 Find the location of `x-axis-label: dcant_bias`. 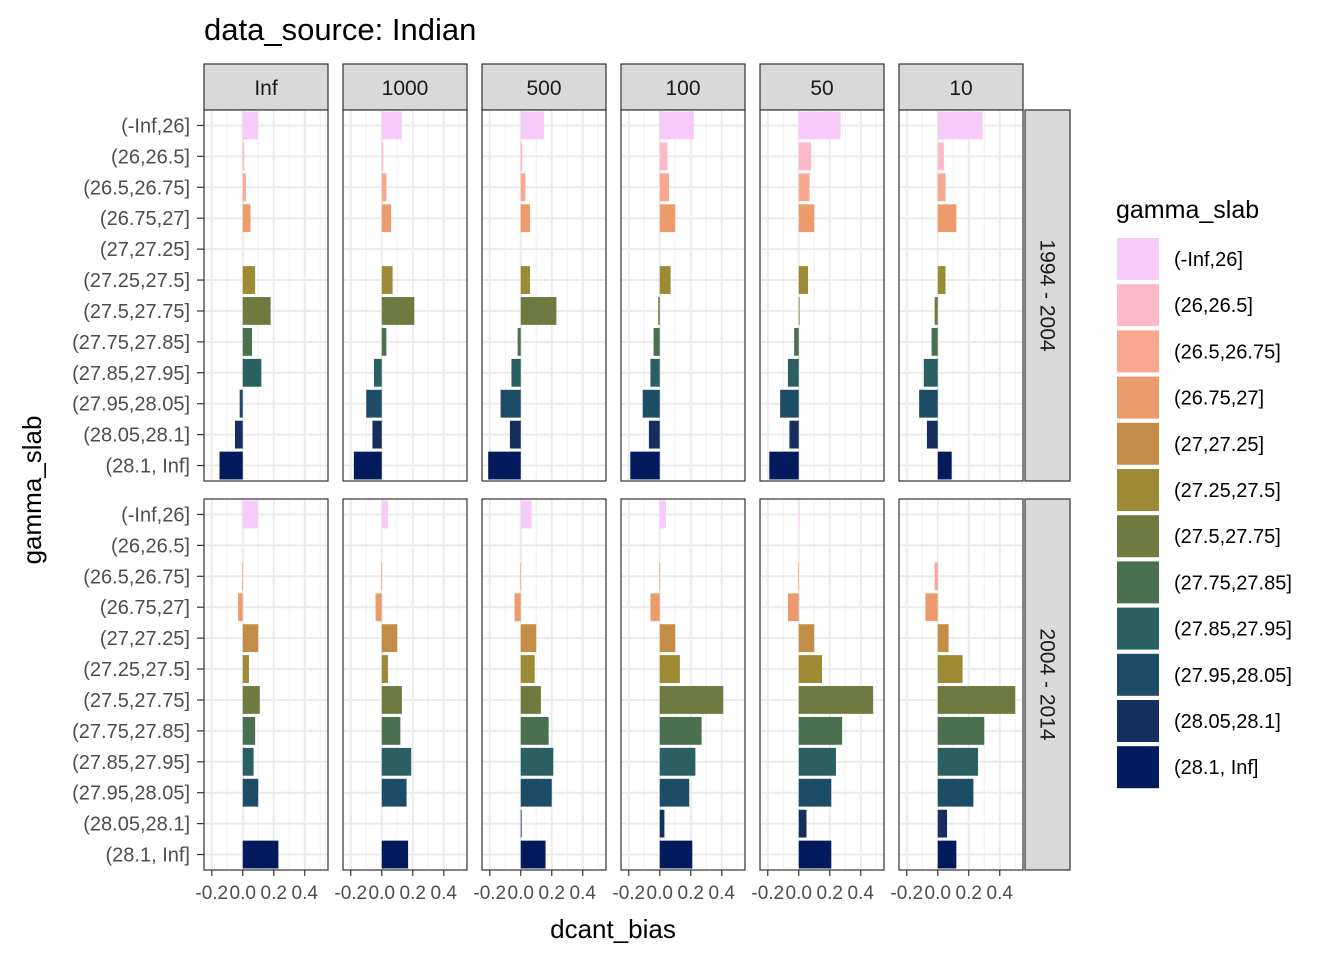

x-axis-label: dcant_bias is located at coordinates (613, 929).